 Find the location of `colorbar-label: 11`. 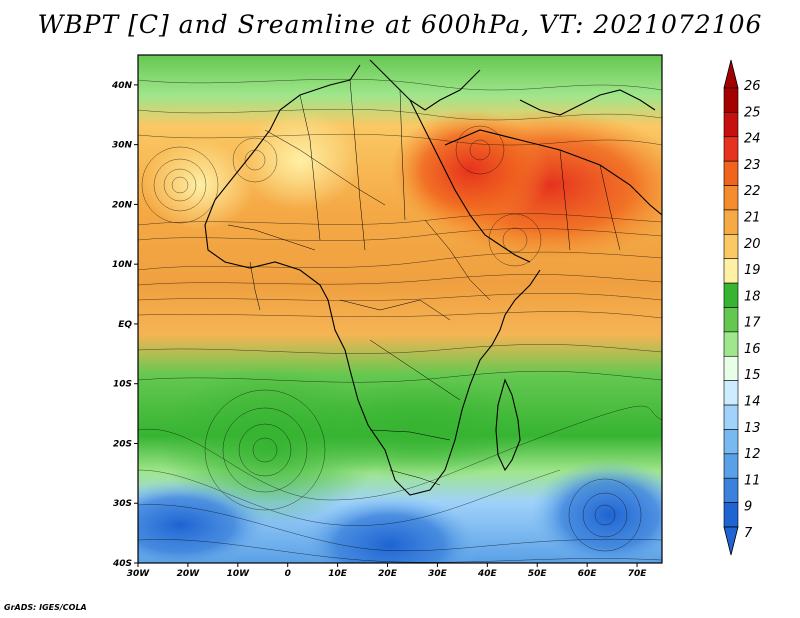

colorbar-label: 11 is located at coordinates (752, 480).